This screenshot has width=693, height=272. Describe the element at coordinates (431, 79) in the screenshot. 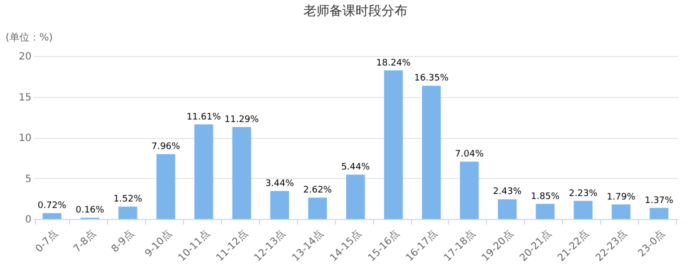

I see `data-label: 16.35%` at that location.